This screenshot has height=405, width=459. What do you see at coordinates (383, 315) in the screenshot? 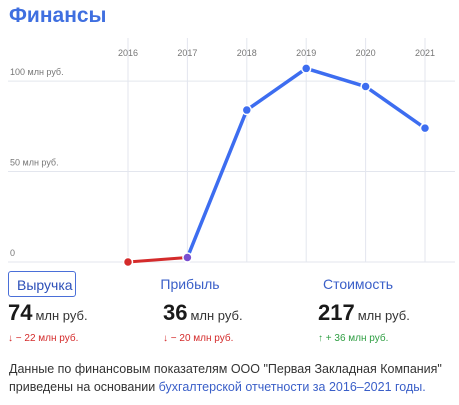
I see `value-unit: млн руб.` at bounding box center [383, 315].